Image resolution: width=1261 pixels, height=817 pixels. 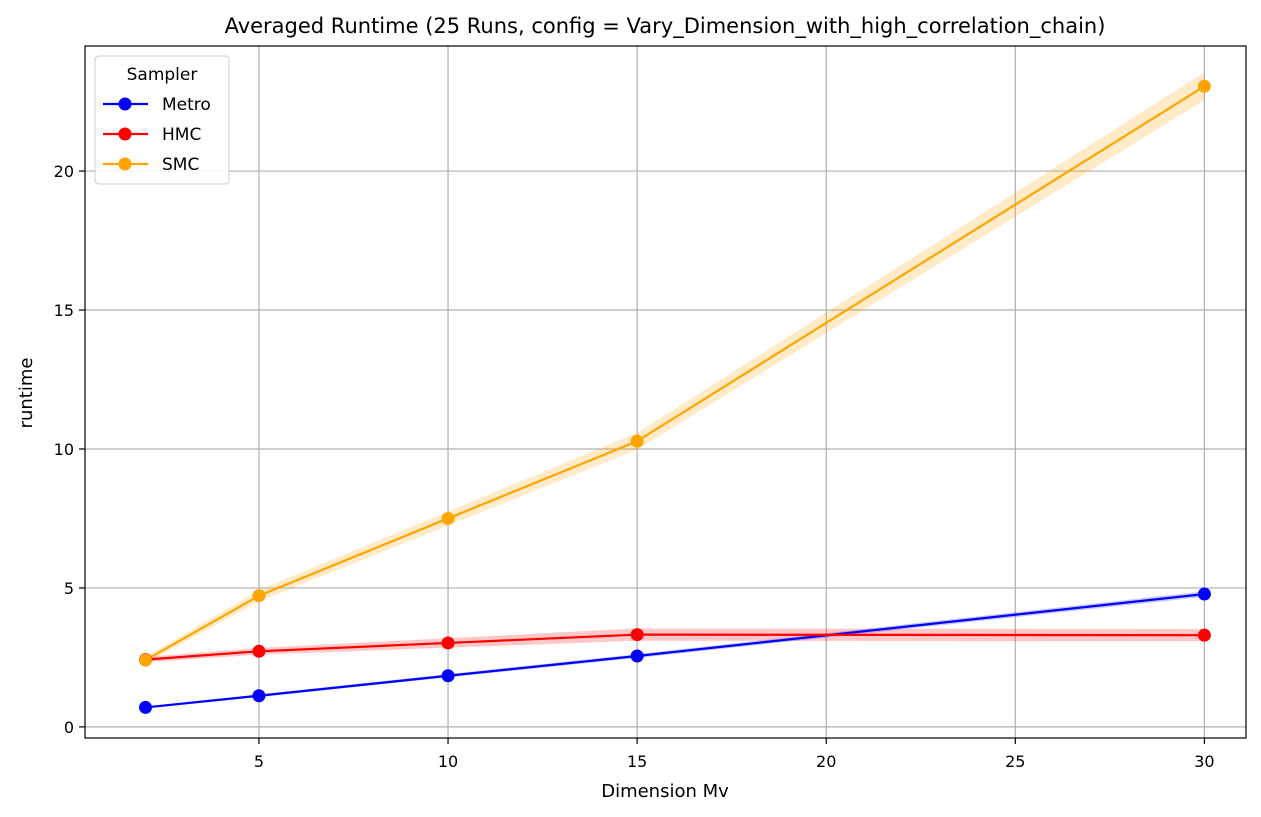 What do you see at coordinates (259, 761) in the screenshot?
I see `x-tick-label: 5` at bounding box center [259, 761].